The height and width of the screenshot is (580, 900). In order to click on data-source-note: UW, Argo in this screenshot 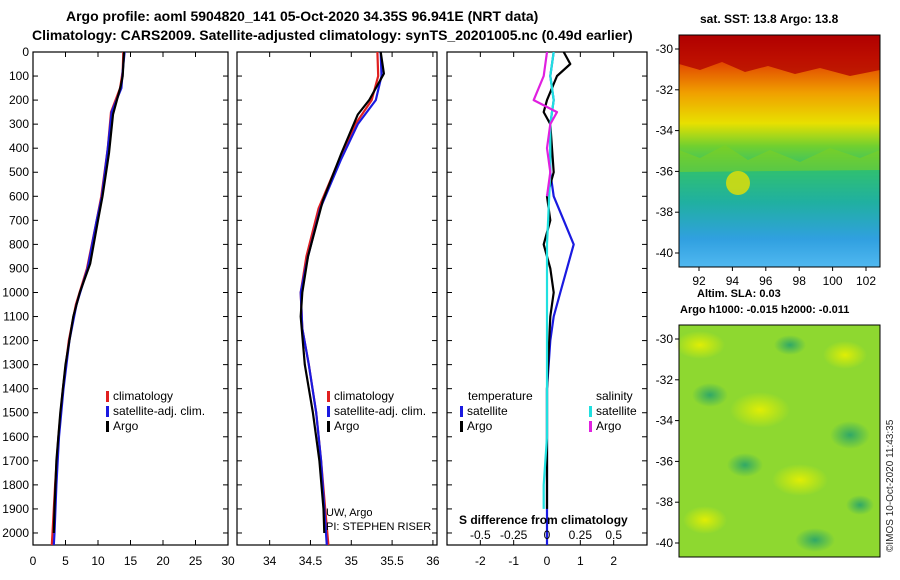, I will do `click(349, 513)`.